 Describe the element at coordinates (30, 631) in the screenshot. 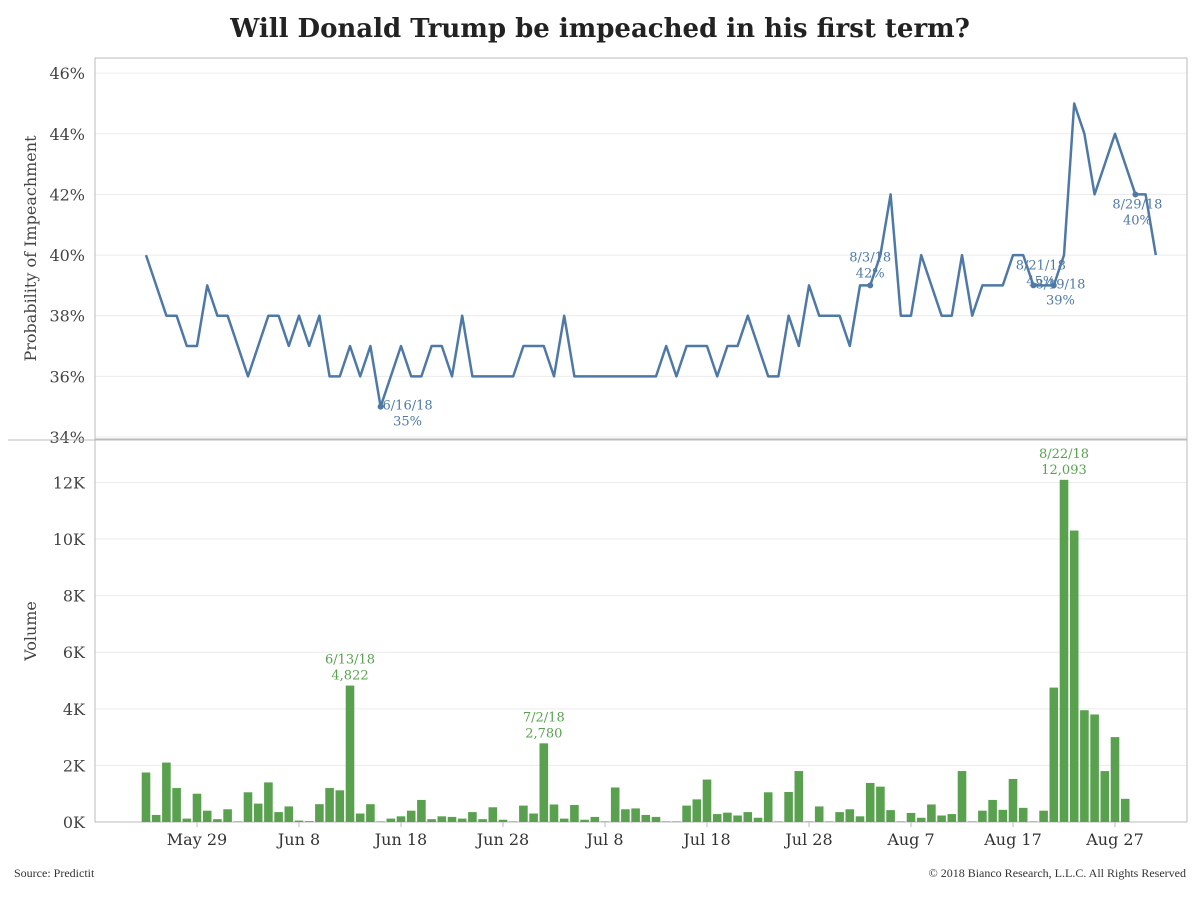

I see `bar-y-axis-title: Volume` at that location.